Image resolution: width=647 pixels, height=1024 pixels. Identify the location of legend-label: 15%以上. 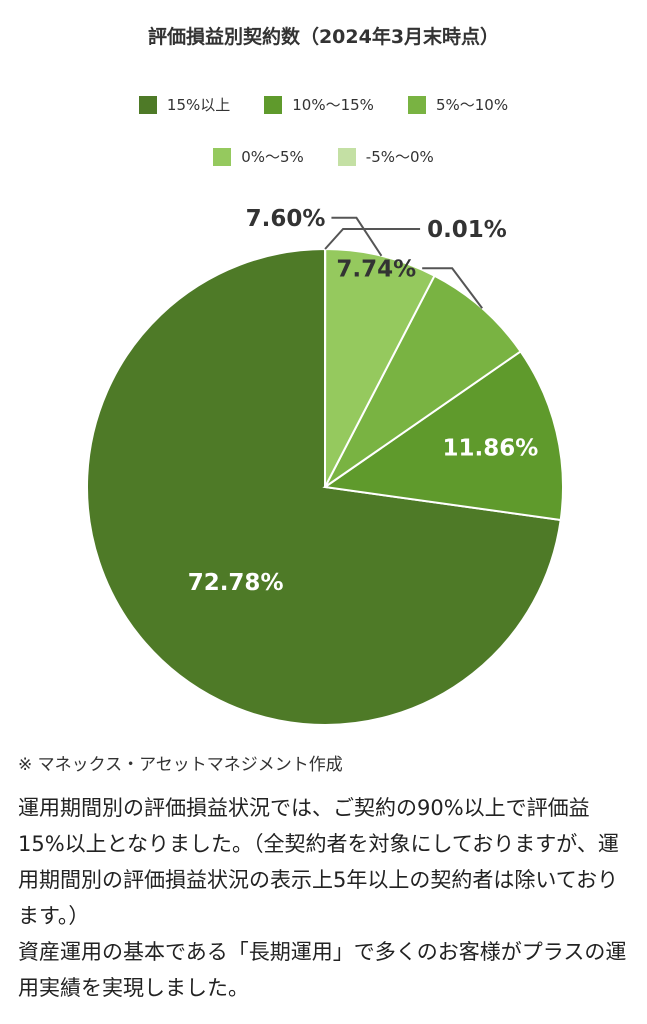
(198, 105).